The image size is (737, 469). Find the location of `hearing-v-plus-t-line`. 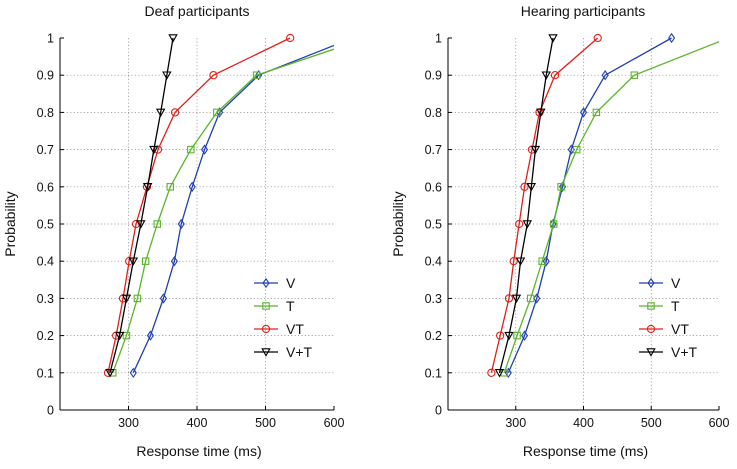

hearing-v-plus-t-line is located at coordinates (526, 205).